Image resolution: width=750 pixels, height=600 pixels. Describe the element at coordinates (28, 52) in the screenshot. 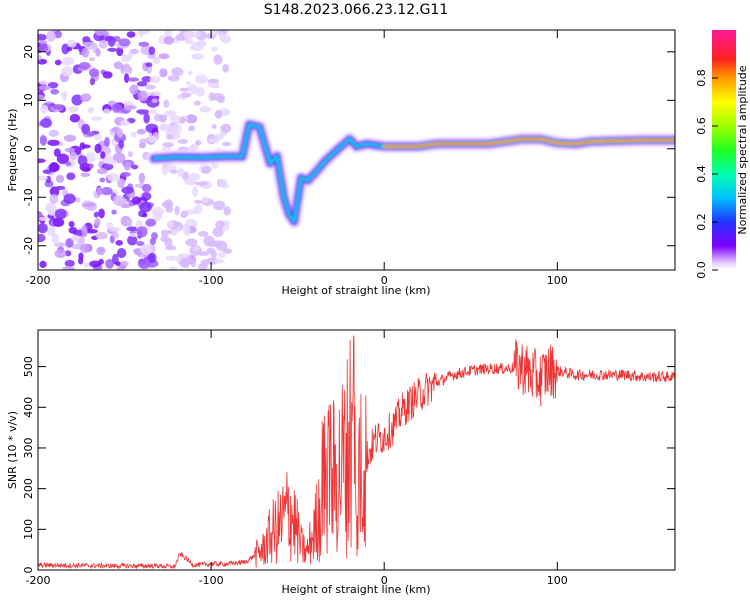

I see `spectrogram-ytick-label-4: 20` at that location.